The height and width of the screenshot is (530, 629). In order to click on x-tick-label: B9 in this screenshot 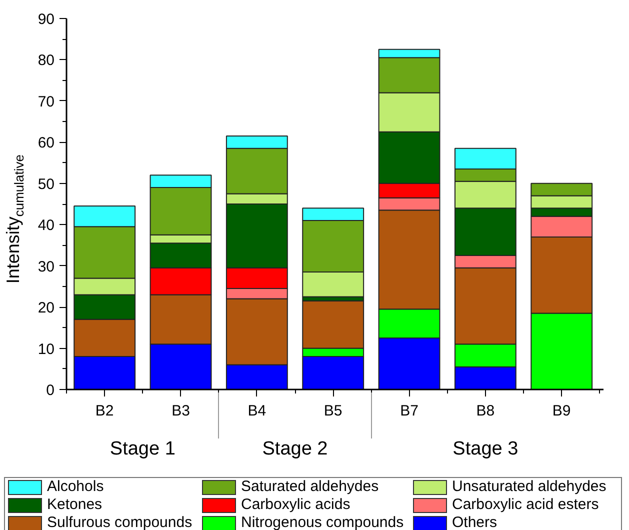, I will do `click(561, 411)`.